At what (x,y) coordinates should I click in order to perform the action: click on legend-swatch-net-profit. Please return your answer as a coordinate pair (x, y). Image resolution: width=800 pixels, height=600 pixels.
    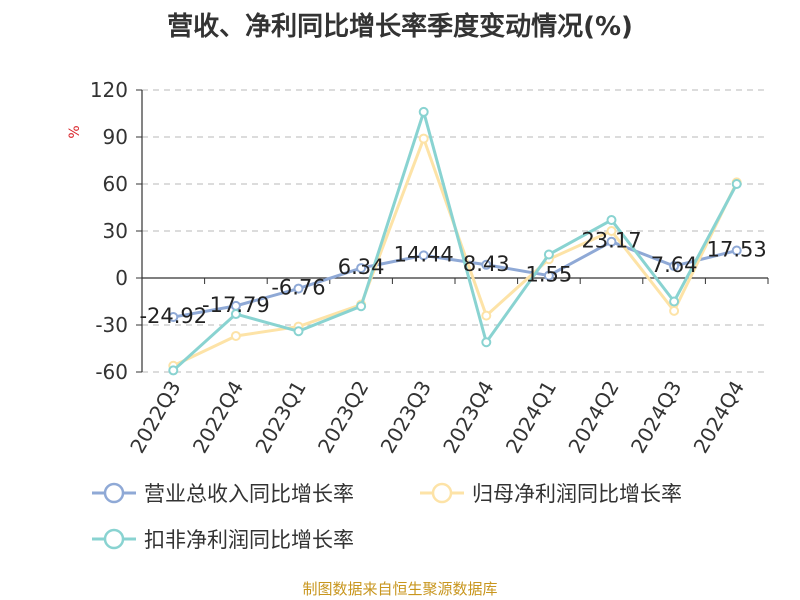
    Looking at the image, I should click on (442, 493).